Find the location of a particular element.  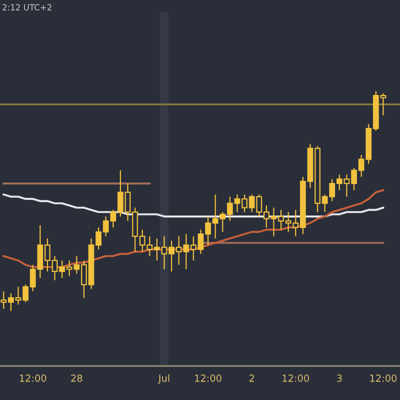

x-tick-label: 28 is located at coordinates (76, 378).